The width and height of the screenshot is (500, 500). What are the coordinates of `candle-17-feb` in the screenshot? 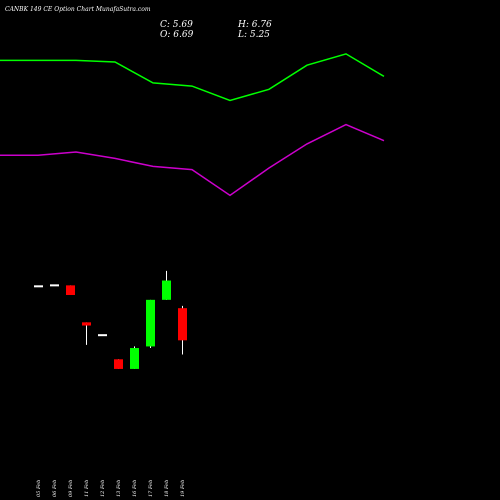 It's located at (150, 324).